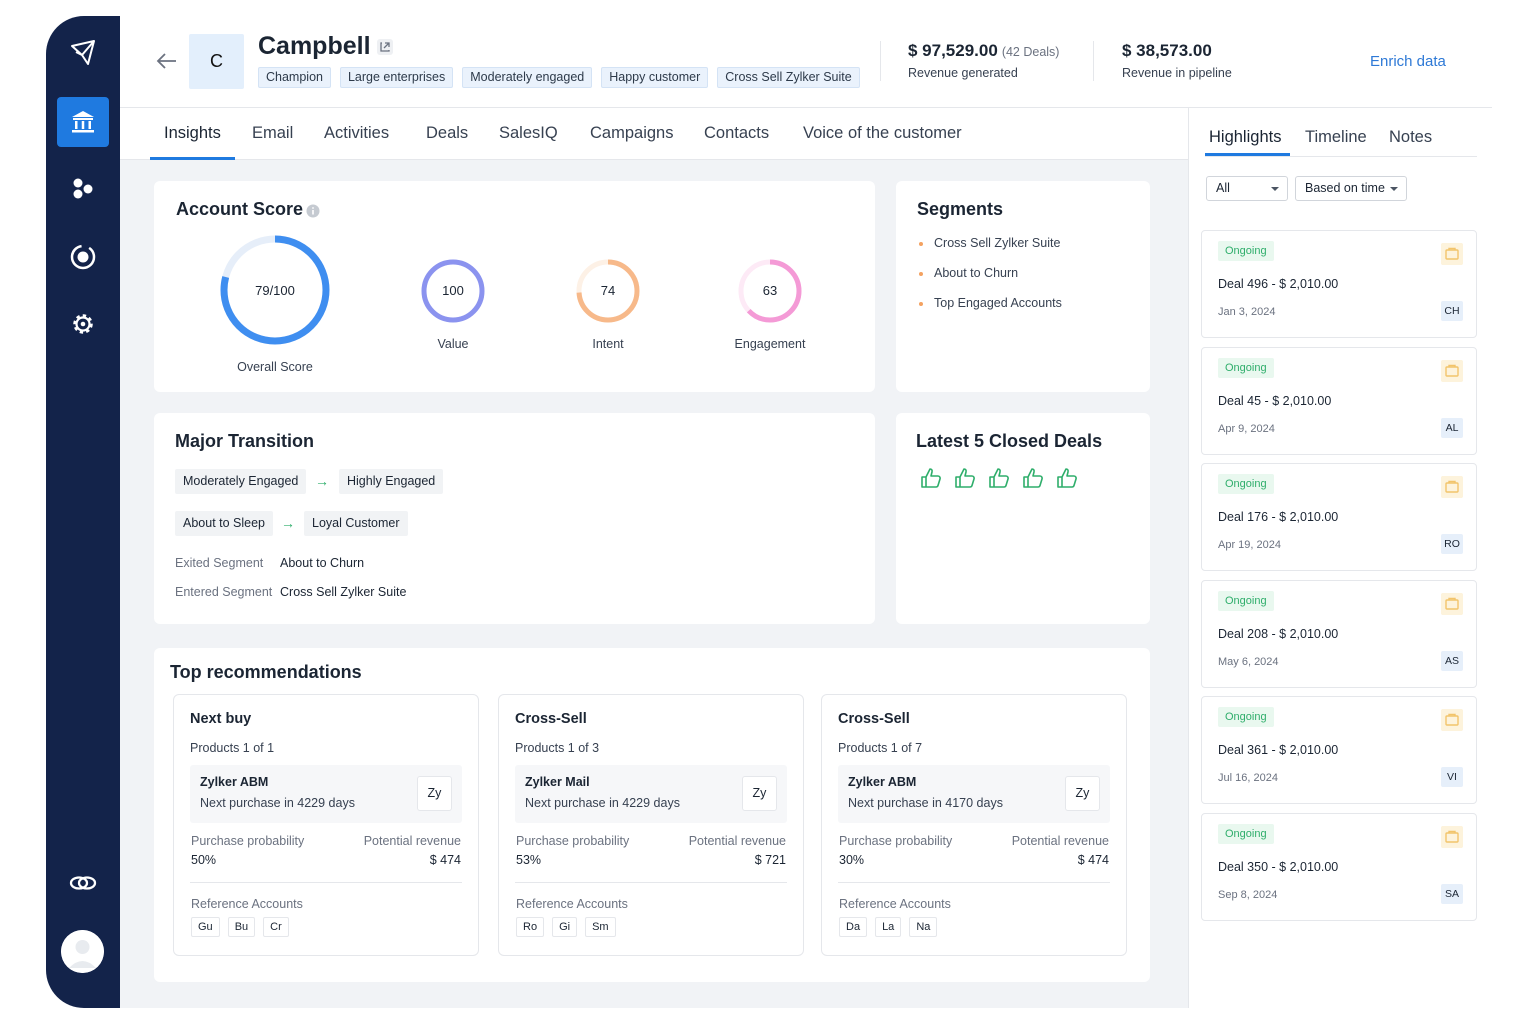 The image size is (1536, 1024). What do you see at coordinates (770, 344) in the screenshot?
I see `engagement-score-label: Engagement` at bounding box center [770, 344].